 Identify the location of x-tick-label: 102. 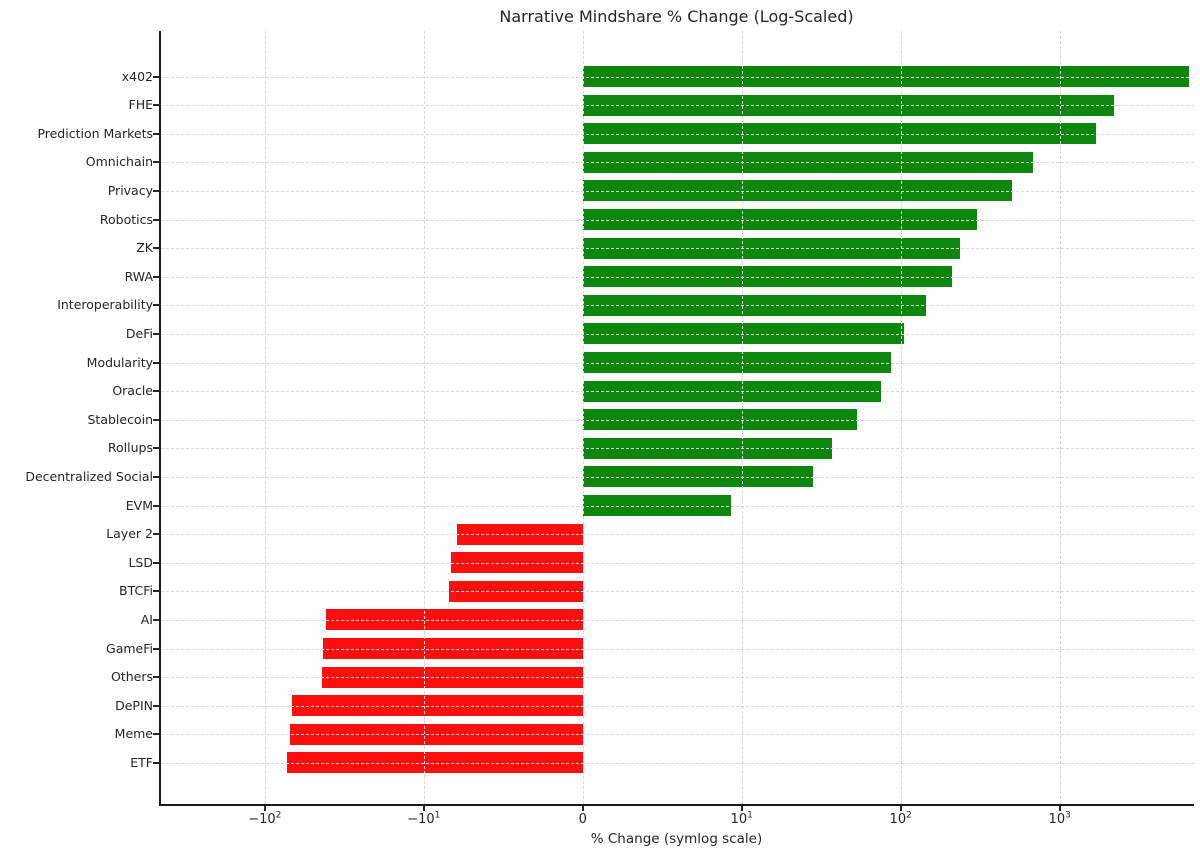
(901, 818).